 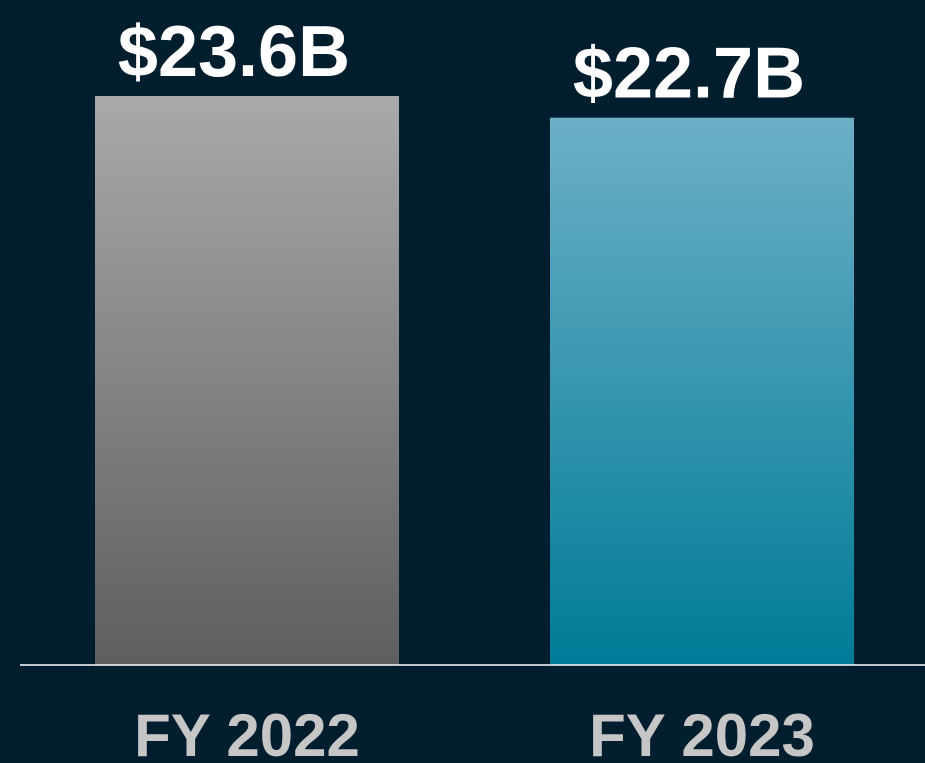 I want to click on x-tick-label: FY 2023, so click(x=702, y=732).